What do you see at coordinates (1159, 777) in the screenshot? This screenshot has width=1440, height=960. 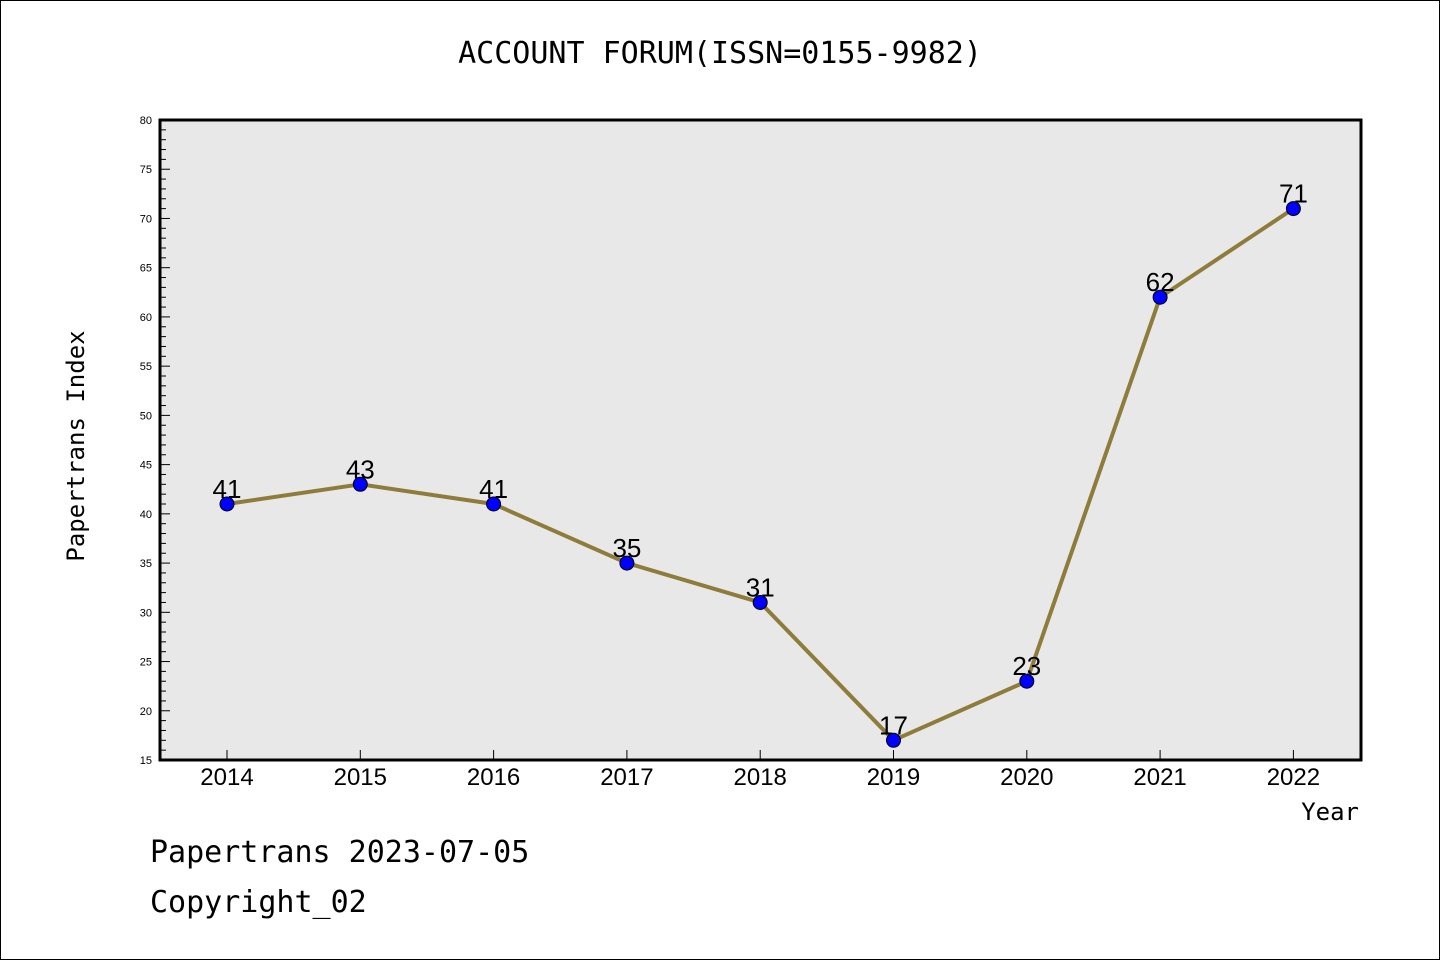 I see `x-tick-label: 2021` at bounding box center [1159, 777].